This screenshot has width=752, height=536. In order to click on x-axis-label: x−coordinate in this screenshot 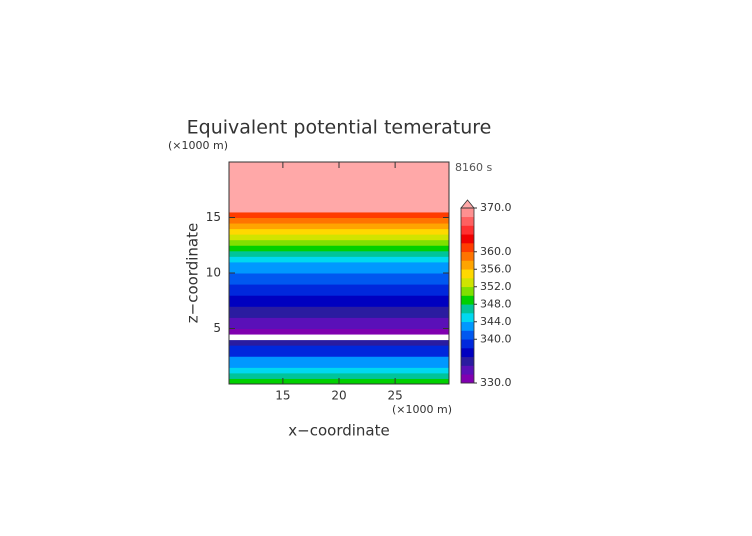, I will do `click(338, 431)`.